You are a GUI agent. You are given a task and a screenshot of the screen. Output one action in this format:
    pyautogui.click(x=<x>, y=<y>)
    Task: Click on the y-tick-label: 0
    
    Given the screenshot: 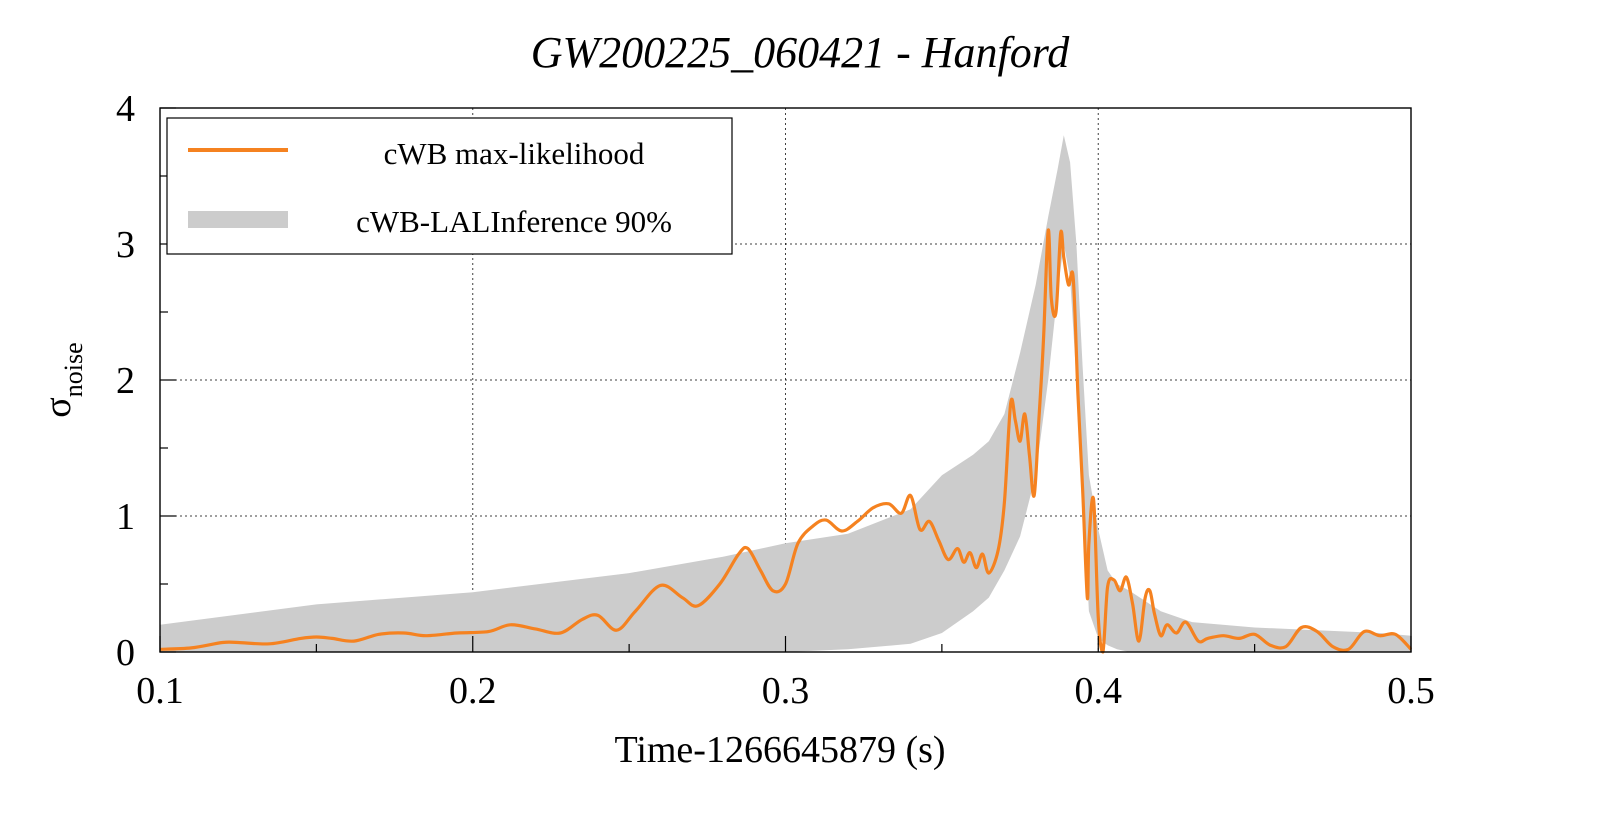 What is the action you would take?
    pyautogui.click(x=125, y=653)
    